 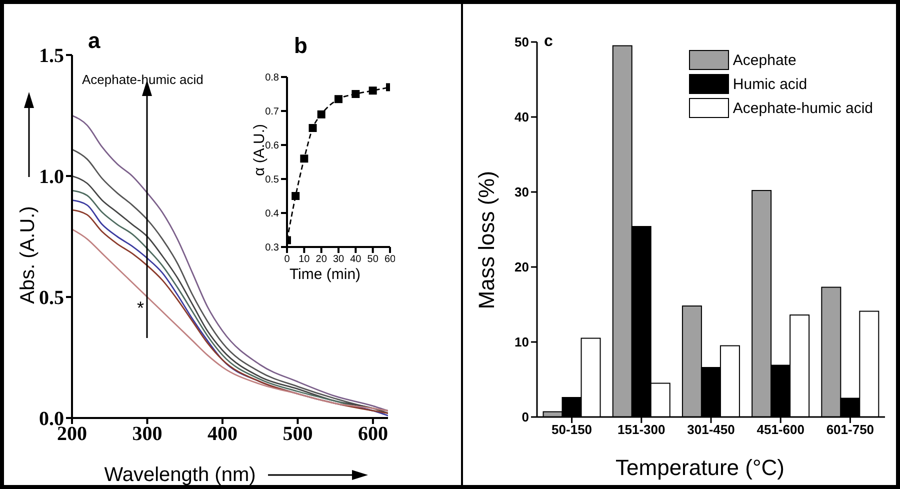 What do you see at coordinates (325, 275) in the screenshot?
I see `x-axis-title: Time (min)` at bounding box center [325, 275].